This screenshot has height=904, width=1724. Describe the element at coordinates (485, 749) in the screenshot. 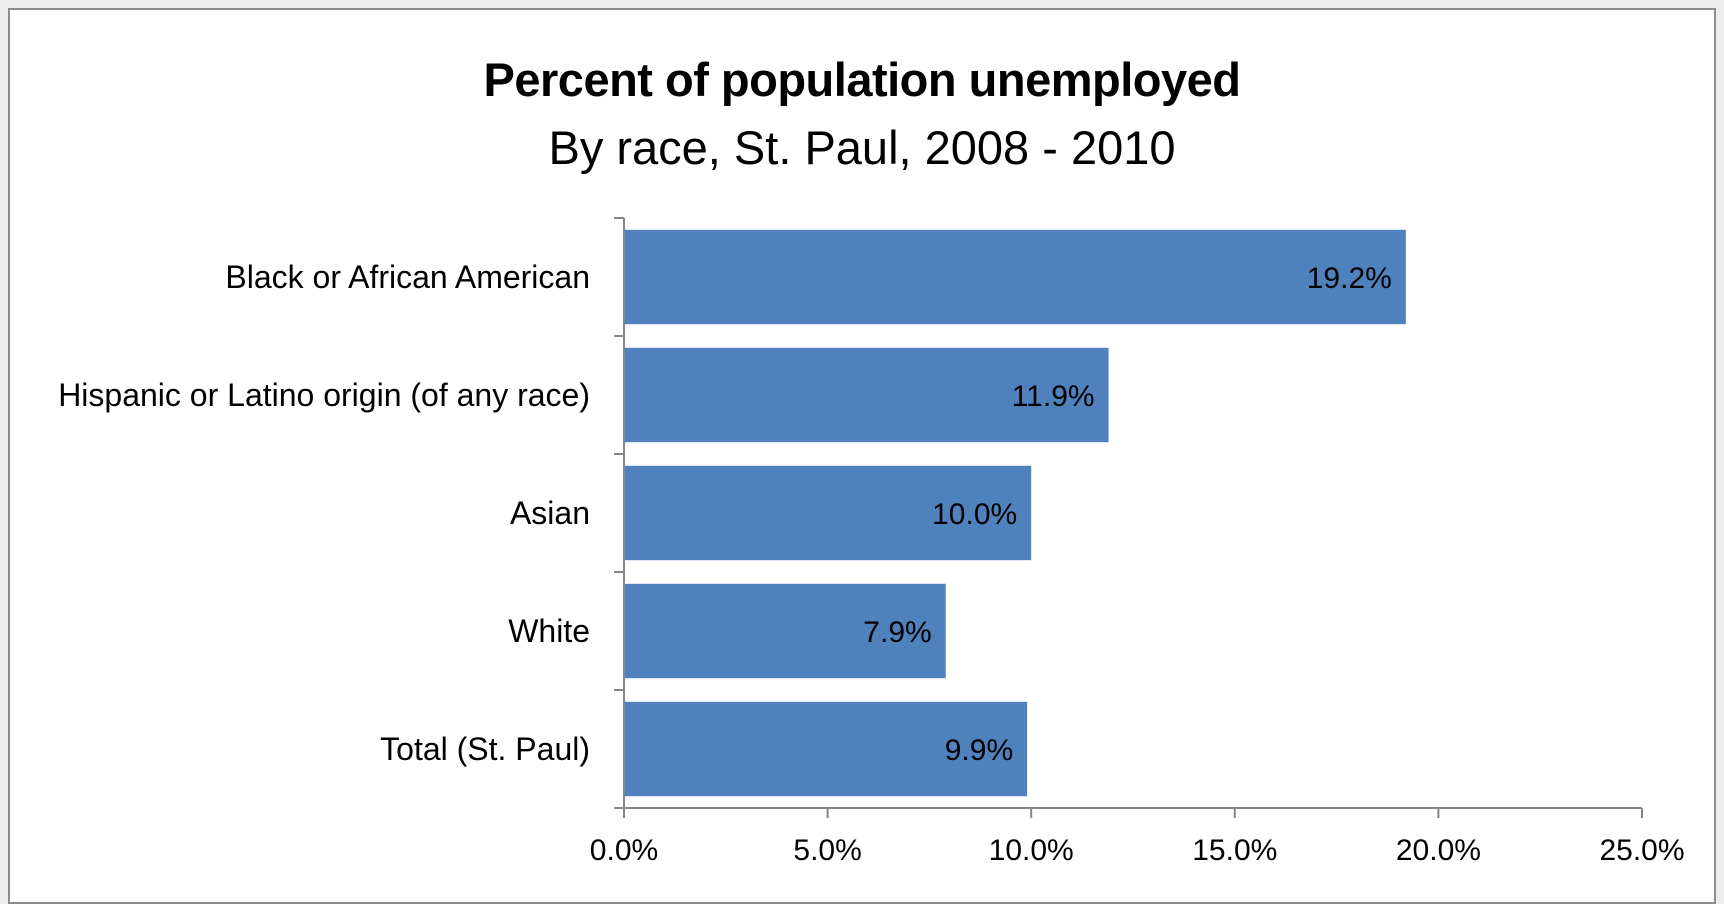

I see `category-label: Total (St. Paul)` at that location.